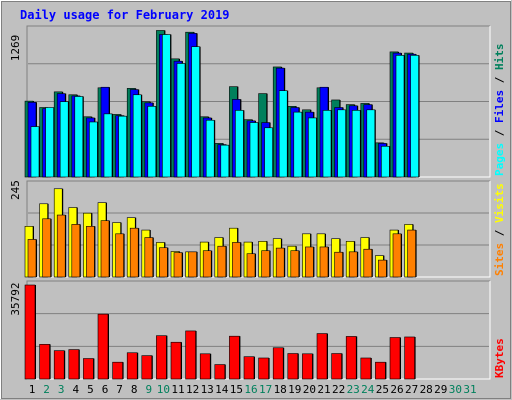 The width and height of the screenshot is (512, 400). I want to click on svg-text: KBytes, so click(499, 358).